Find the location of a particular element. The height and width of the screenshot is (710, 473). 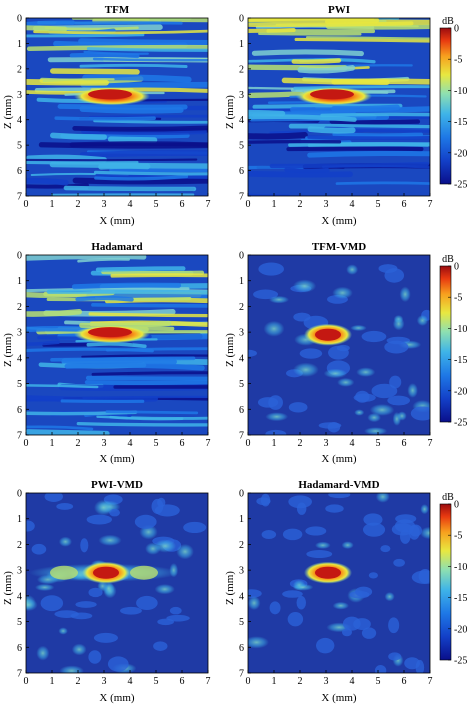

ylabel-hadamard: Z (mm) is located at coordinates (8, 350).